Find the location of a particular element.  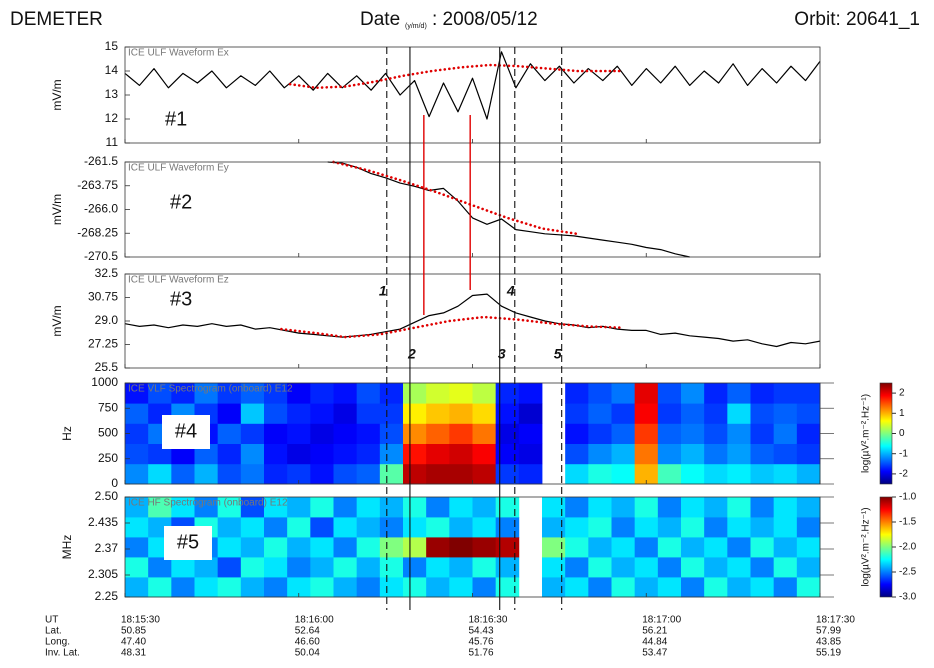

y-axis-label: Hz is located at coordinates (67, 433).